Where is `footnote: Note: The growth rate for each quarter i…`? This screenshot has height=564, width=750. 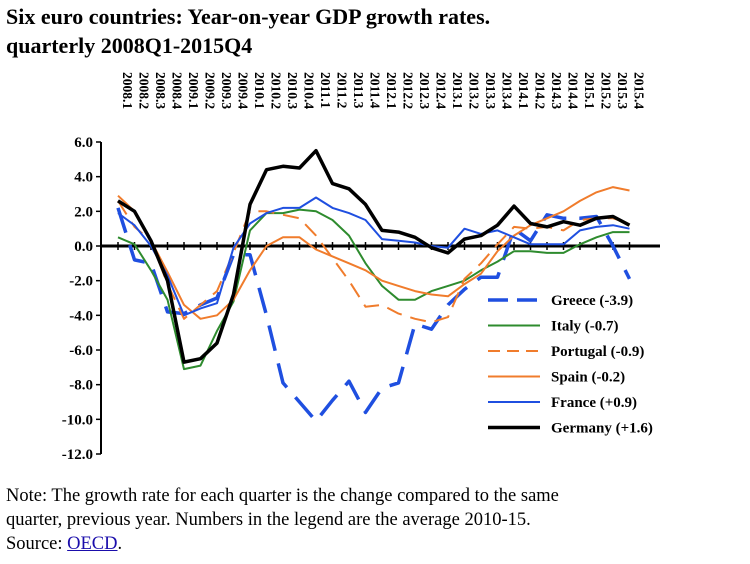
footnote: Note: The growth rate for each quarter i… is located at coordinates (376, 520).